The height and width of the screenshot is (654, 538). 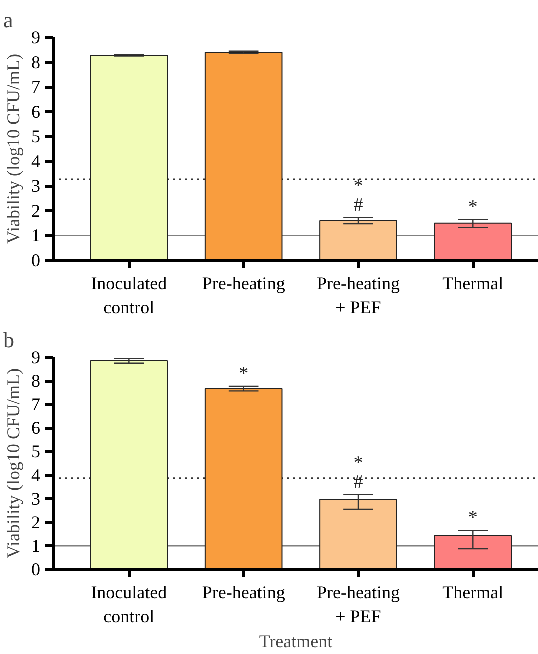 What do you see at coordinates (296, 642) in the screenshot?
I see `x-axis-title: Treatment` at bounding box center [296, 642].